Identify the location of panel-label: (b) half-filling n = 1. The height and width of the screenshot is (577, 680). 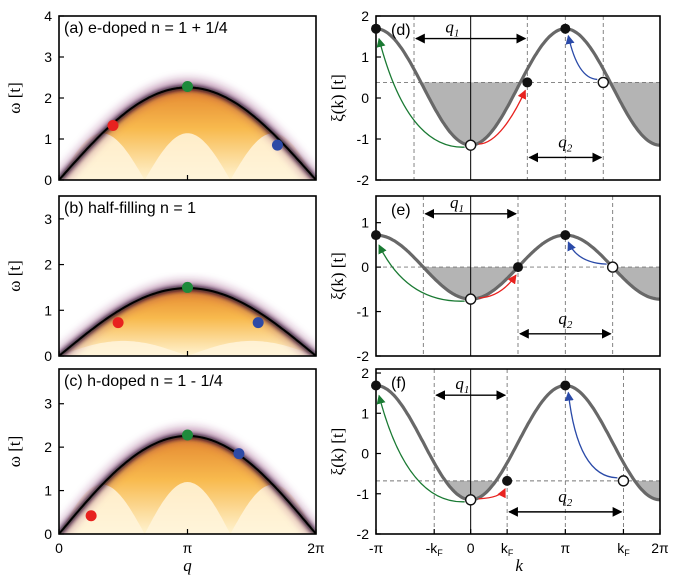
(130, 208).